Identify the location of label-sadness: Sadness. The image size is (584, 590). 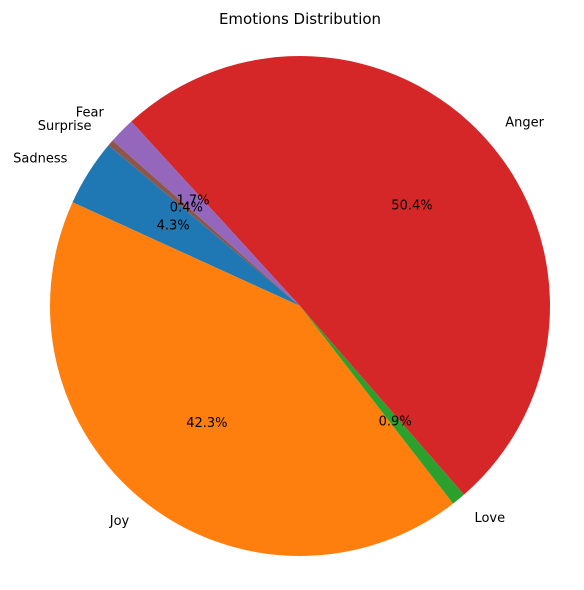
(40, 159).